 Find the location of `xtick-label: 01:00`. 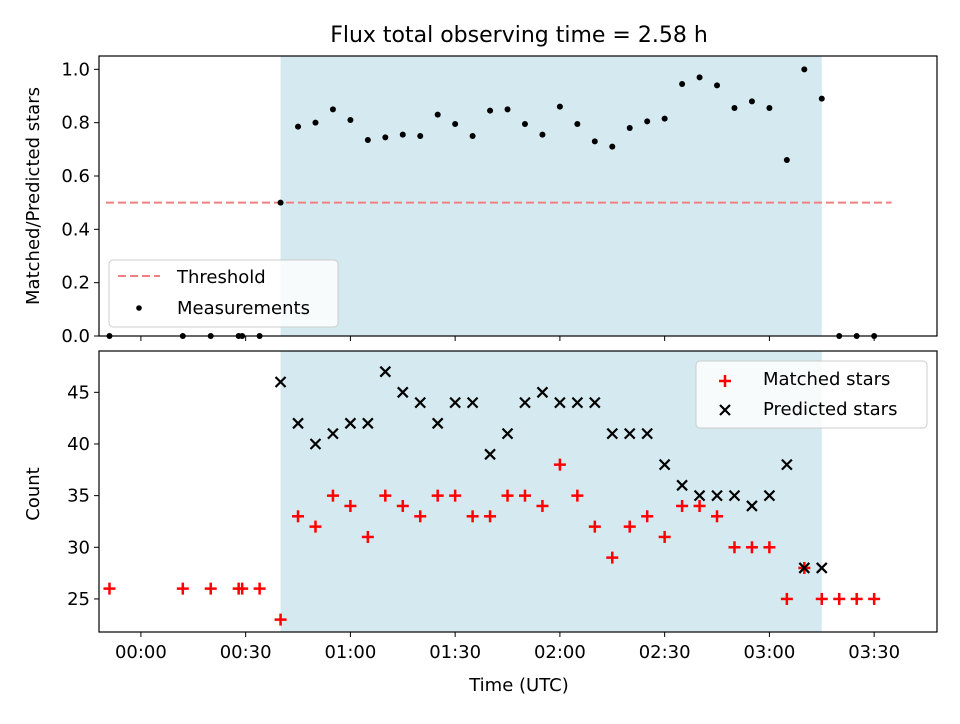

xtick-label: 01:00 is located at coordinates (350, 652).